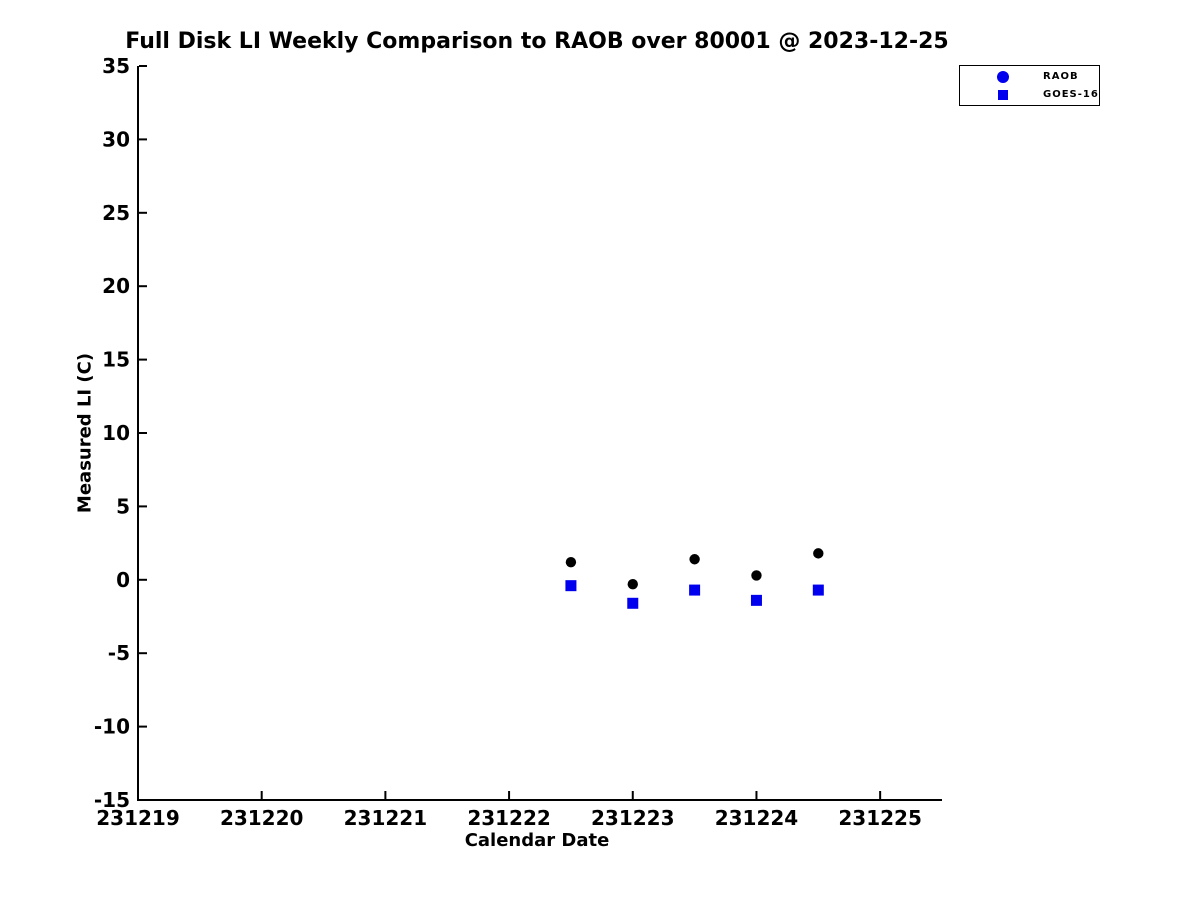  I want to click on x-tick-label: 231222, so click(509, 818).